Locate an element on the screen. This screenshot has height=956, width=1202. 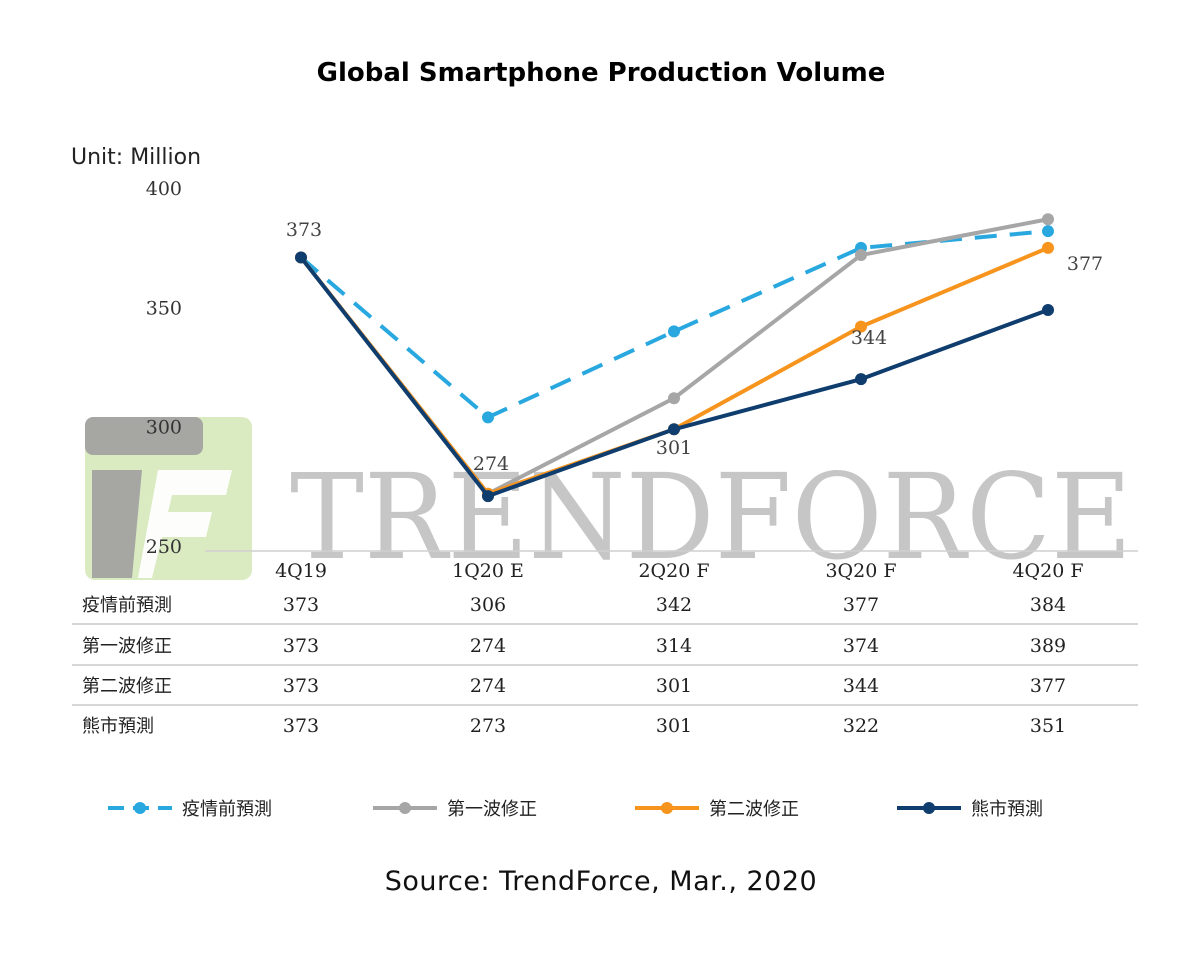
data-label: 377 is located at coordinates (1085, 264).